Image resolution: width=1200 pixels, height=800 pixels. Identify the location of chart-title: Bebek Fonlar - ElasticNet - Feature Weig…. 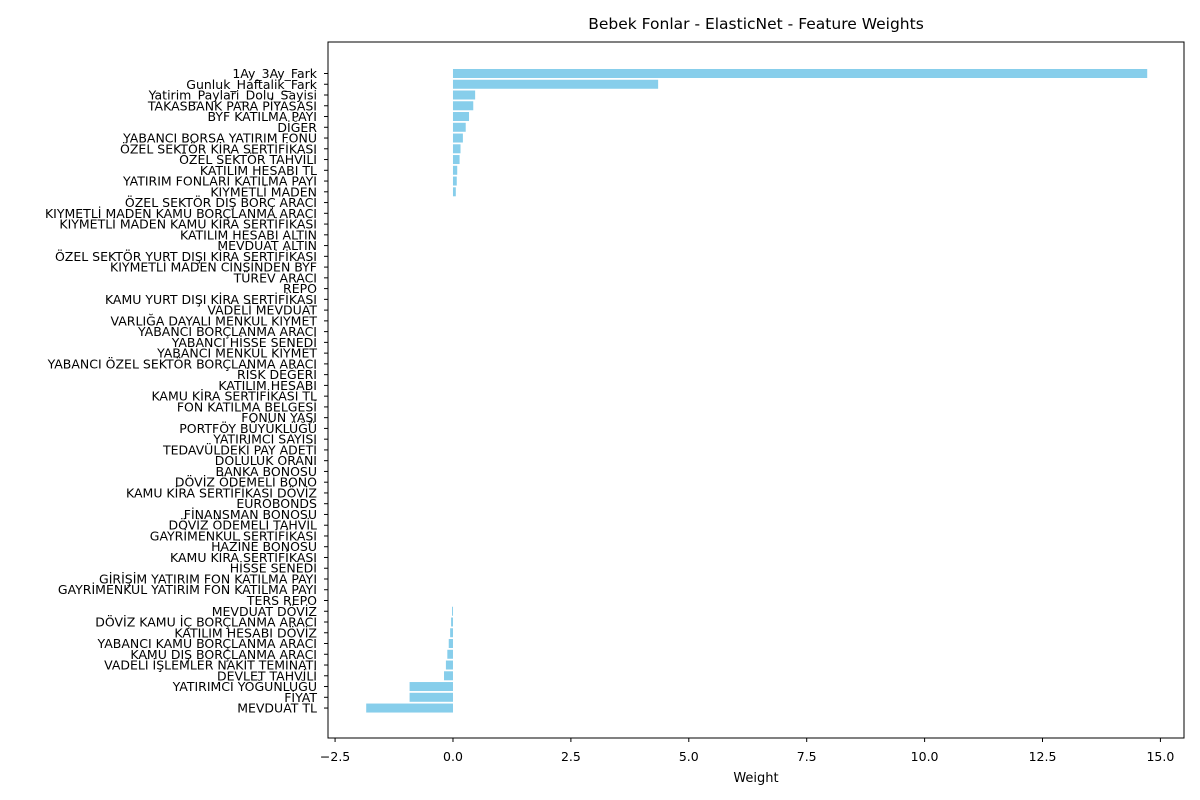
(756, 24).